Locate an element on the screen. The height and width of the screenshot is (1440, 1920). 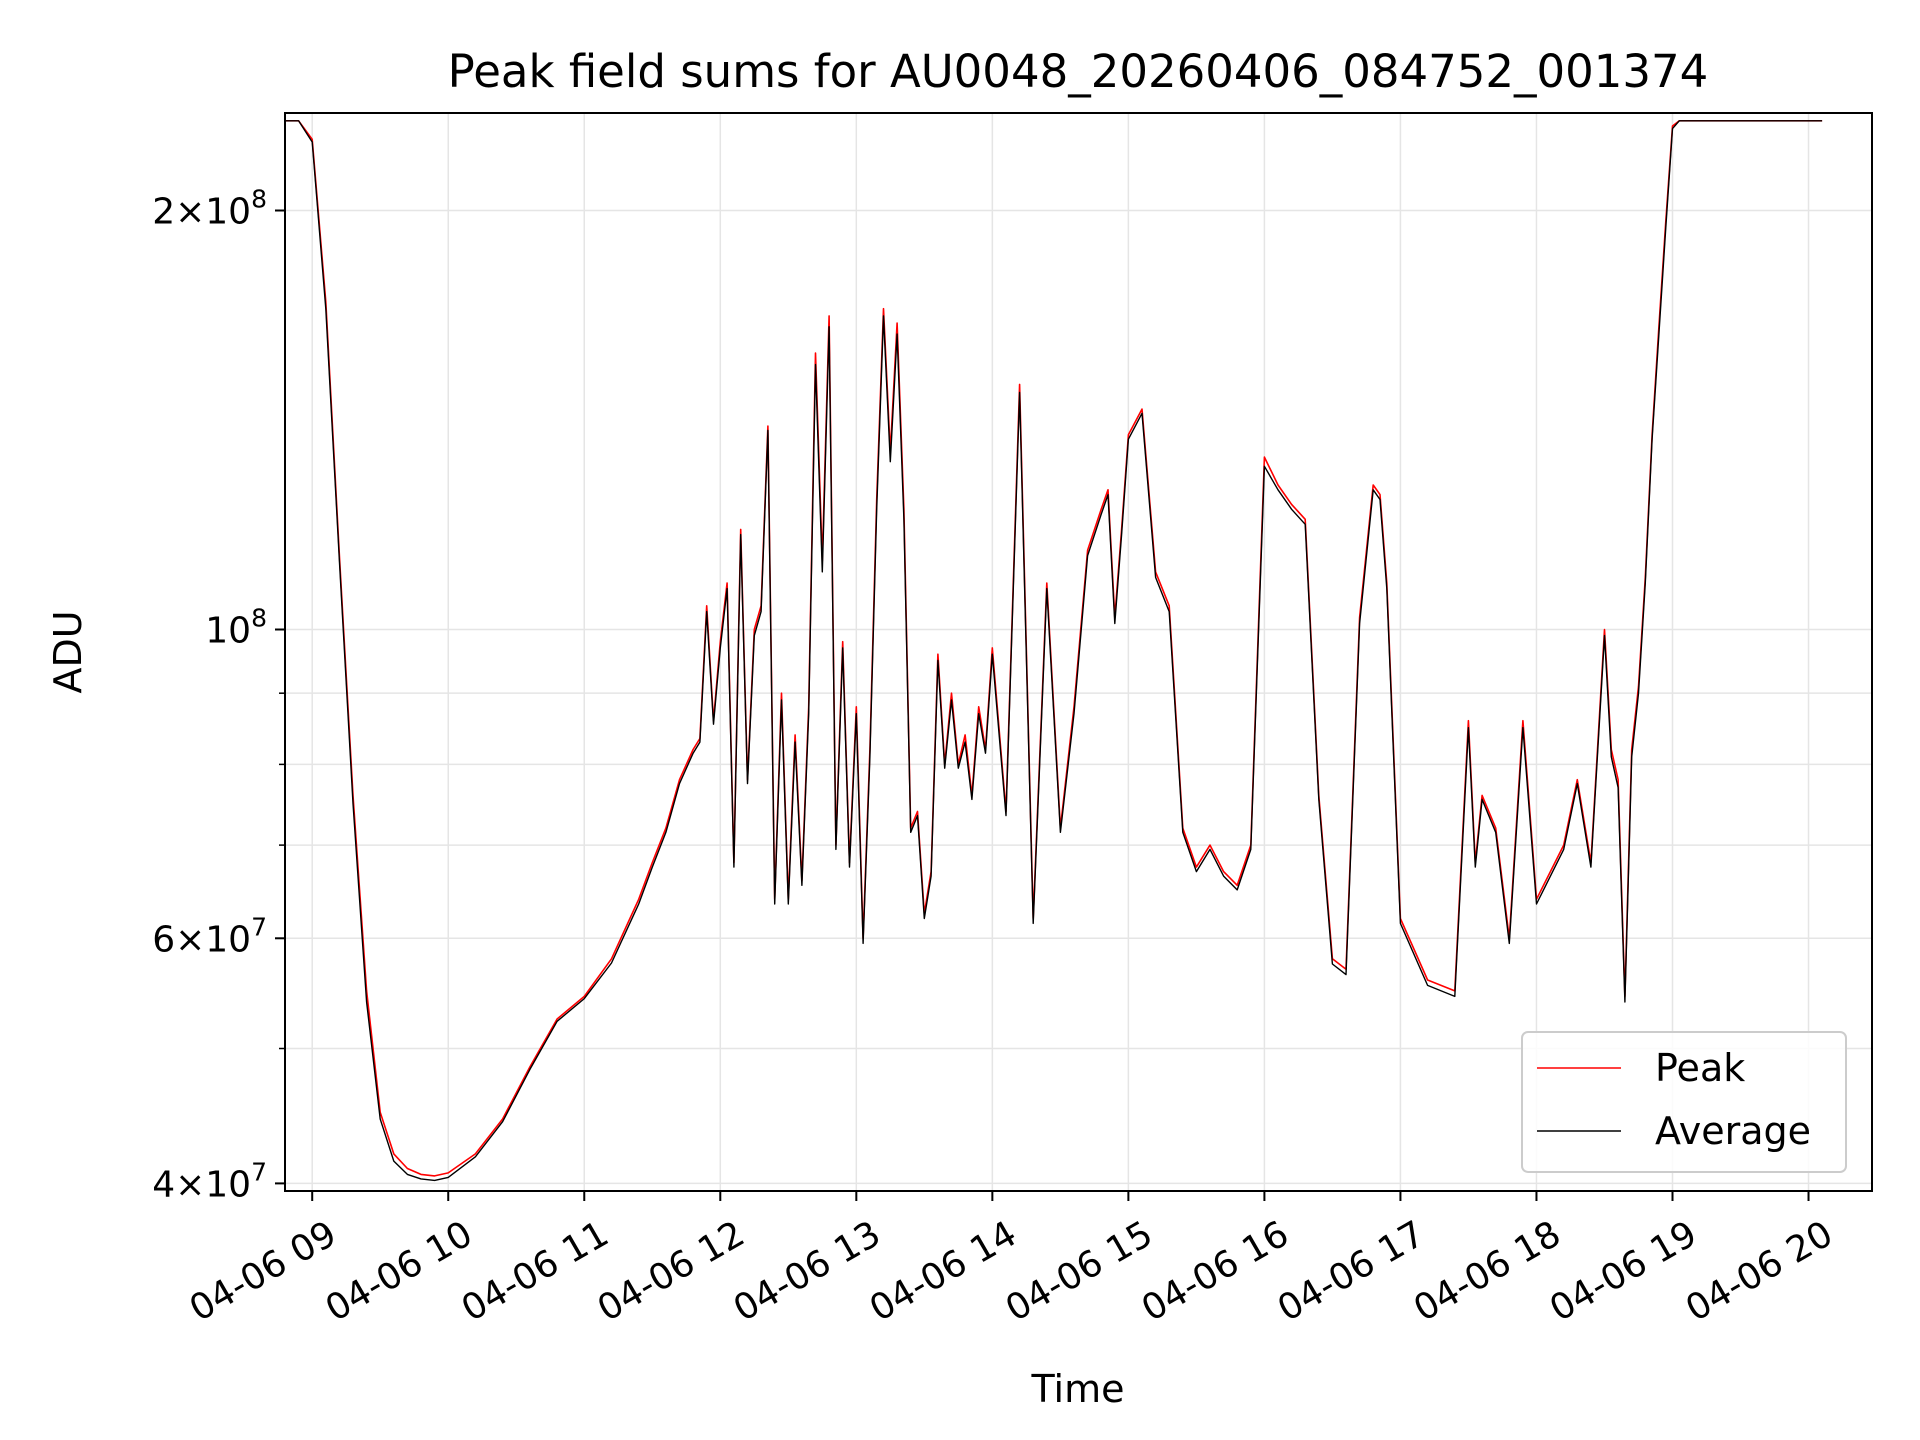
legend-box is located at coordinates (1684, 1102).